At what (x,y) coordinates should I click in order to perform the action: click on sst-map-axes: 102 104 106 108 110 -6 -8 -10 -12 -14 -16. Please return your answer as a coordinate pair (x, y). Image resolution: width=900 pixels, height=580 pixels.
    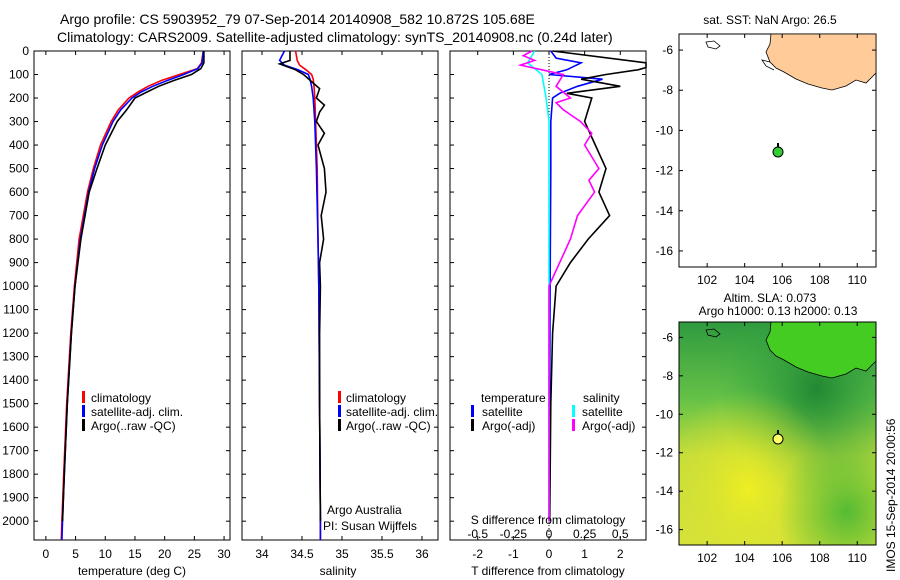
    Looking at the image, I should click on (766, 160).